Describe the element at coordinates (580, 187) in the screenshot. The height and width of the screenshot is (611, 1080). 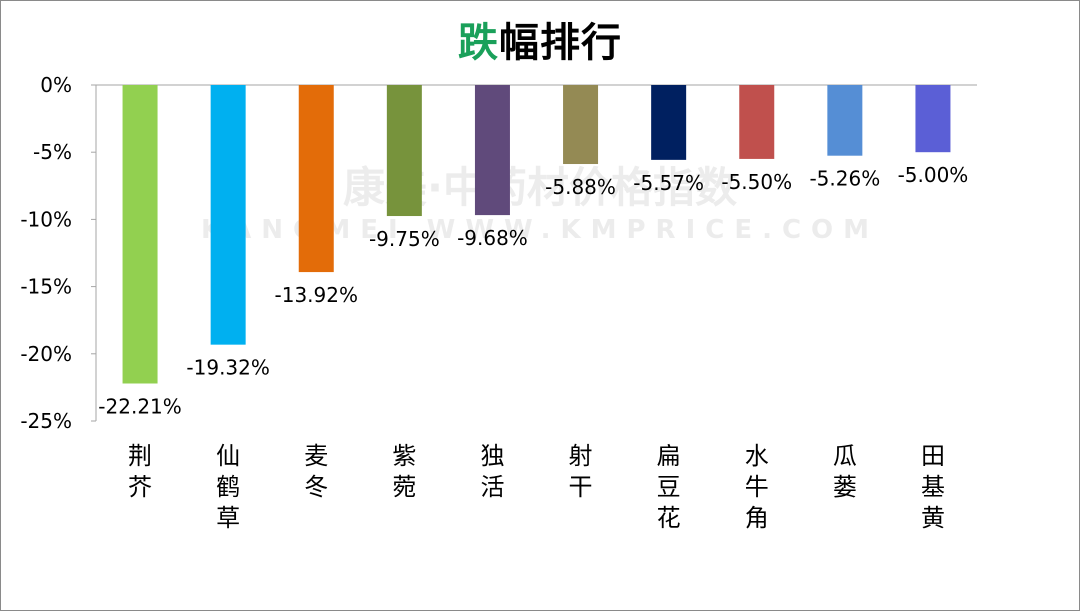
I see `data-label: -5.88%` at that location.